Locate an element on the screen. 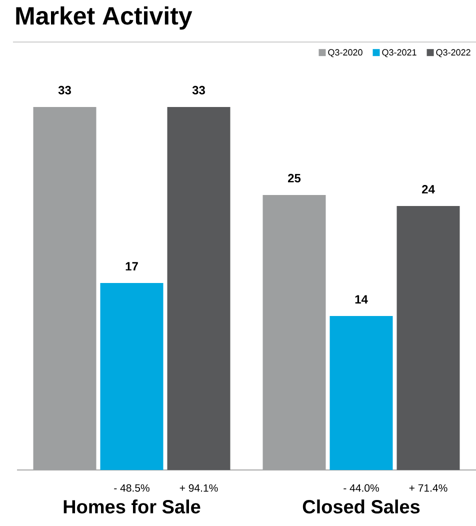 This screenshot has height=526, width=476. data-label: 24 is located at coordinates (428, 189).